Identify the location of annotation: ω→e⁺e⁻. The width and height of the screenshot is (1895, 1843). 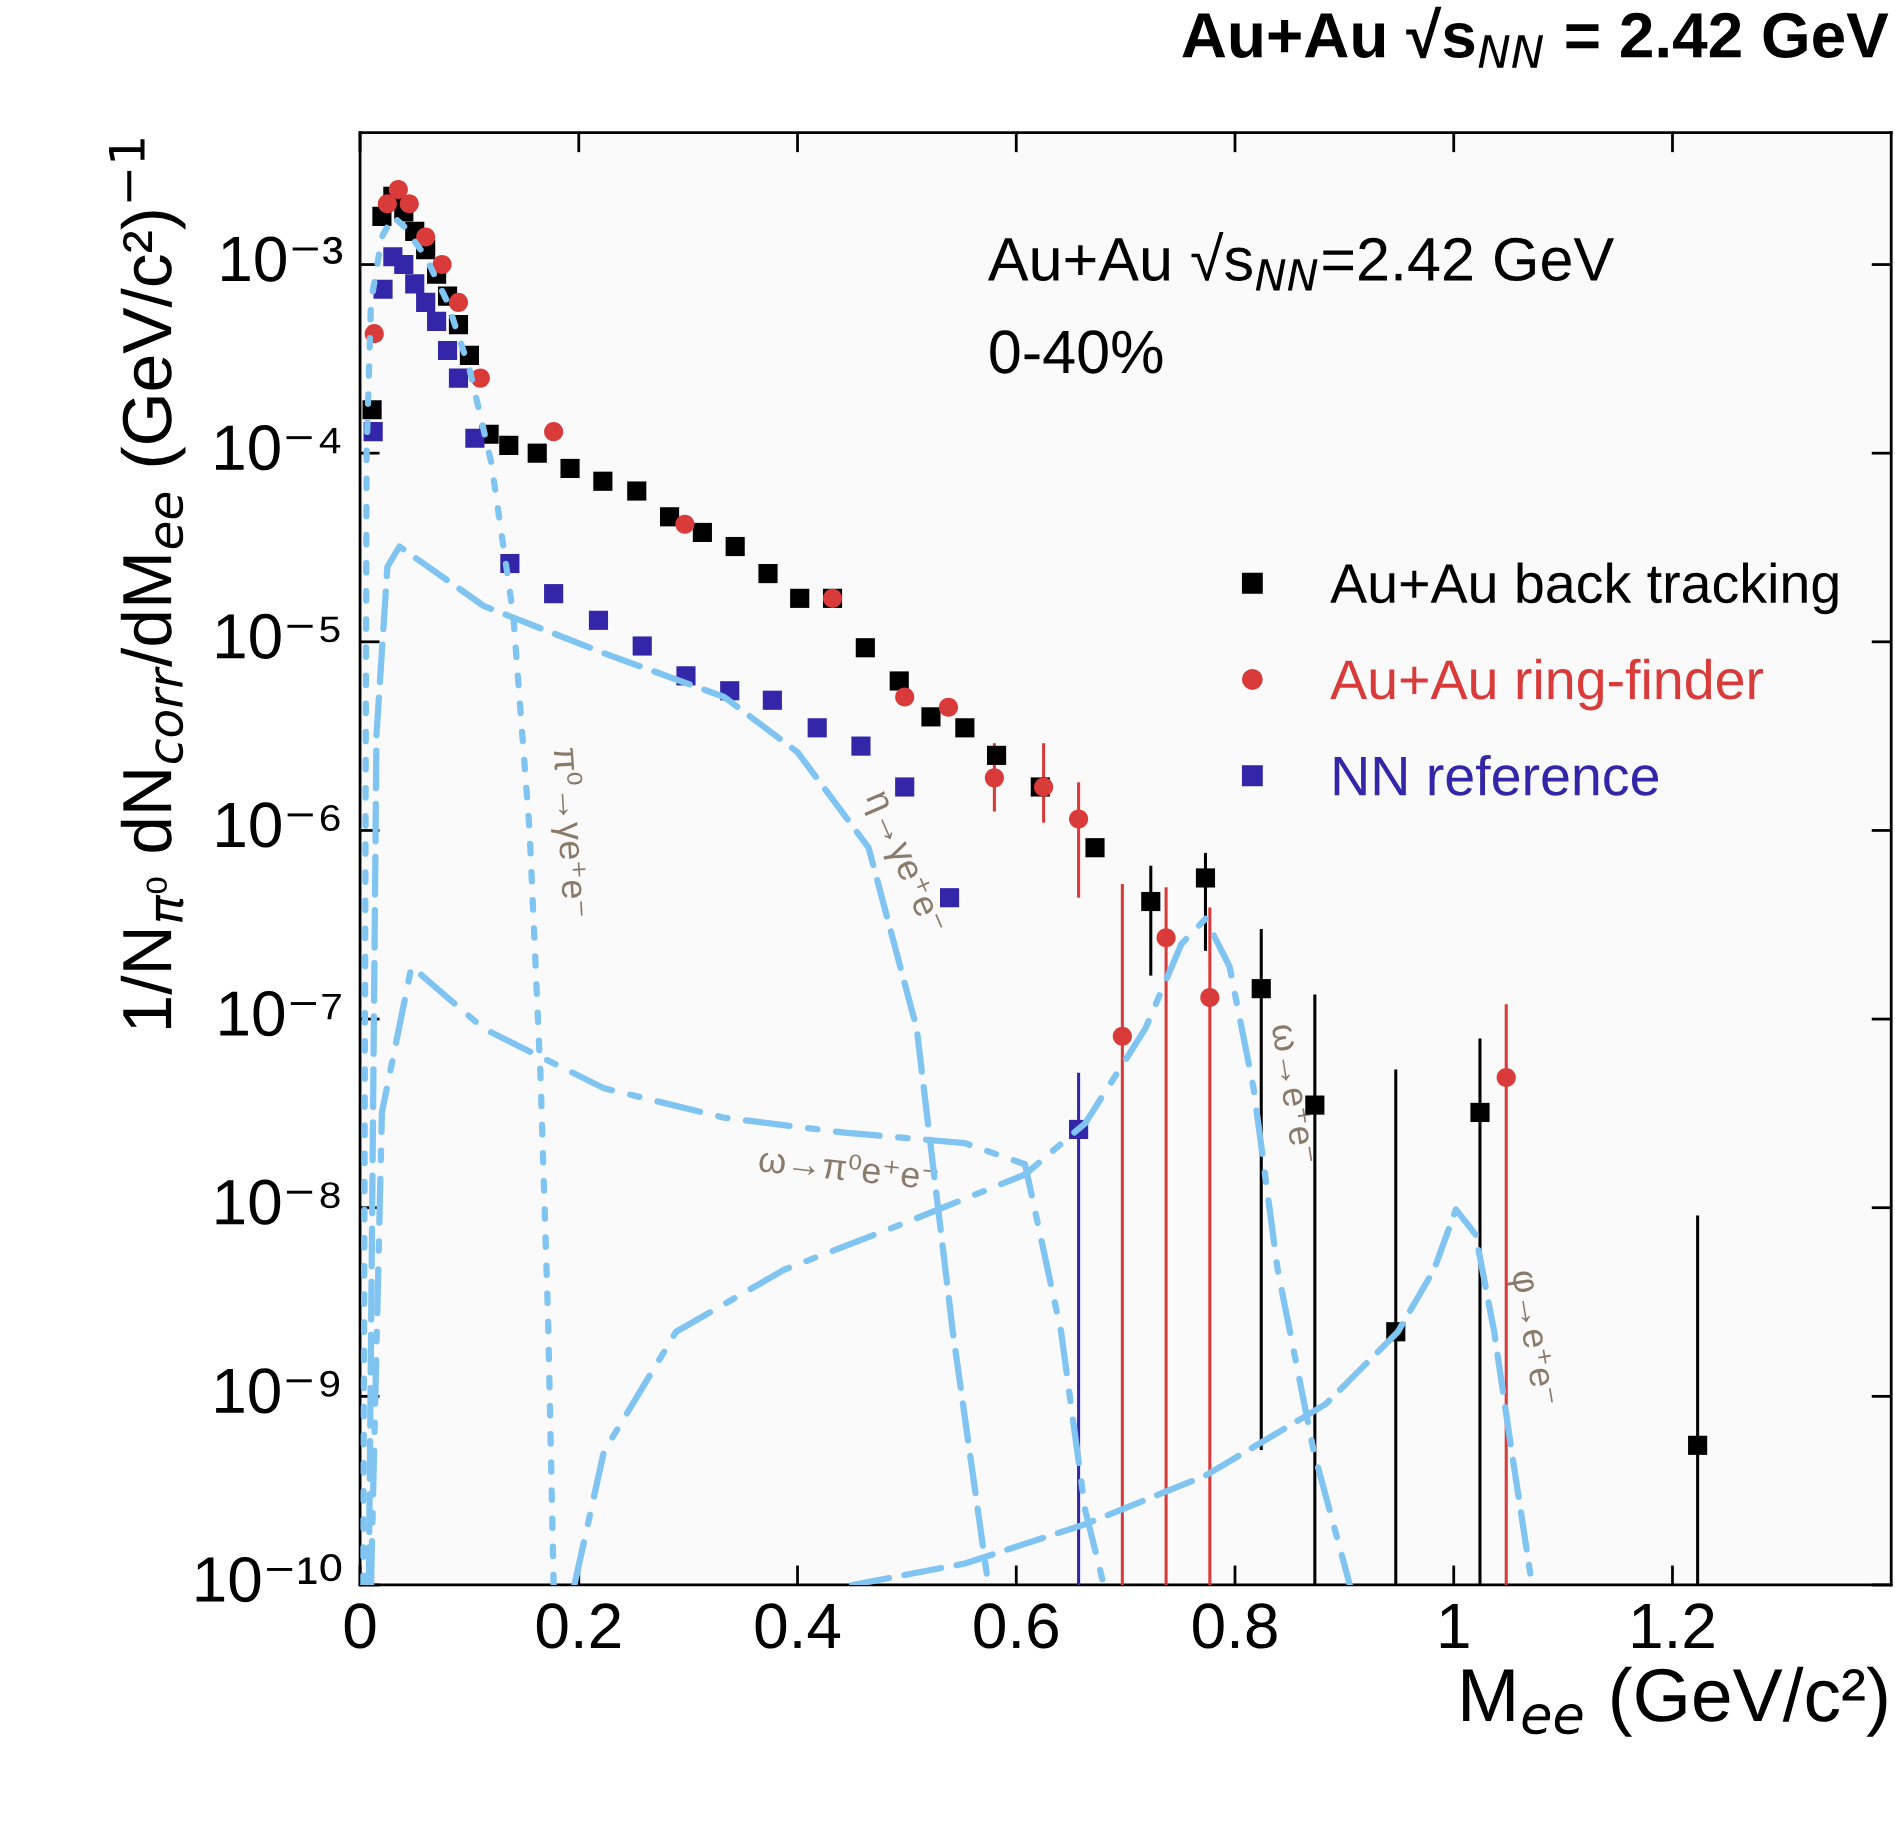
(1294, 1093).